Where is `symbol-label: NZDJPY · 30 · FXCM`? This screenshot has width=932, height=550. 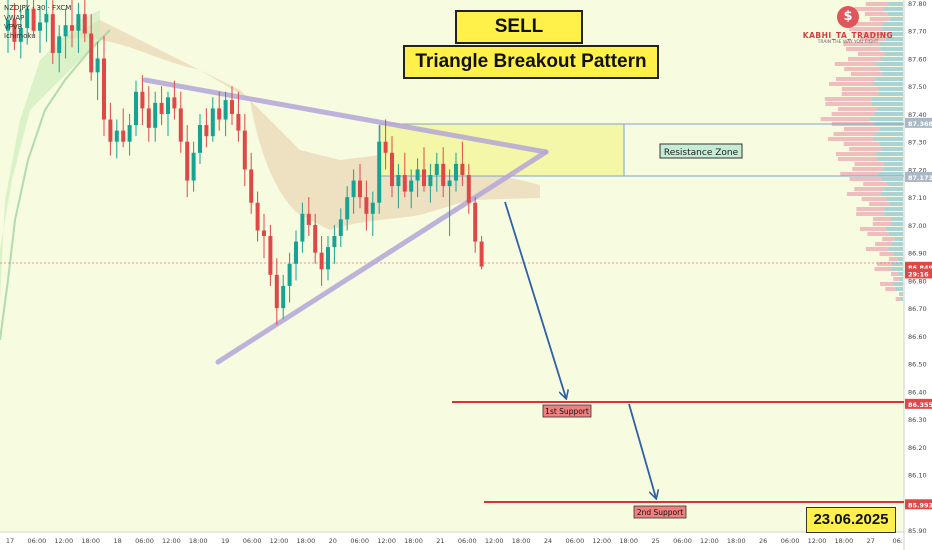 symbol-label: NZDJPY · 30 · FXCM is located at coordinates (38, 8).